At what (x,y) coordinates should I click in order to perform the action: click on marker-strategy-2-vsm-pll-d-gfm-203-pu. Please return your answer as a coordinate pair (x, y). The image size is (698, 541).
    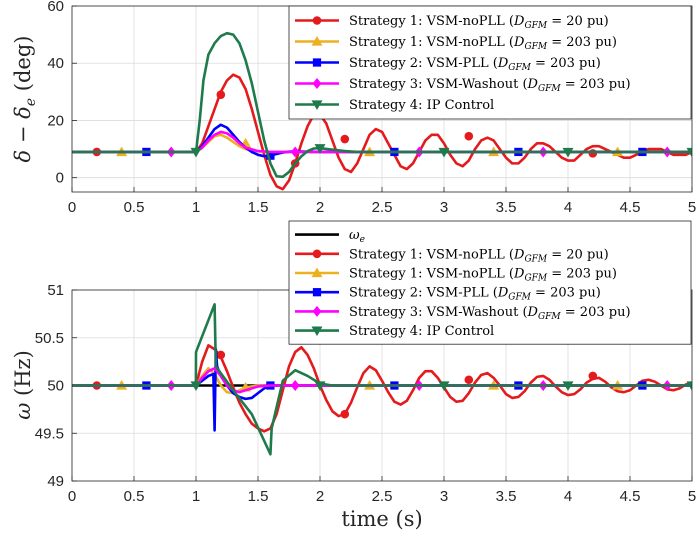
    Looking at the image, I should click on (270, 155).